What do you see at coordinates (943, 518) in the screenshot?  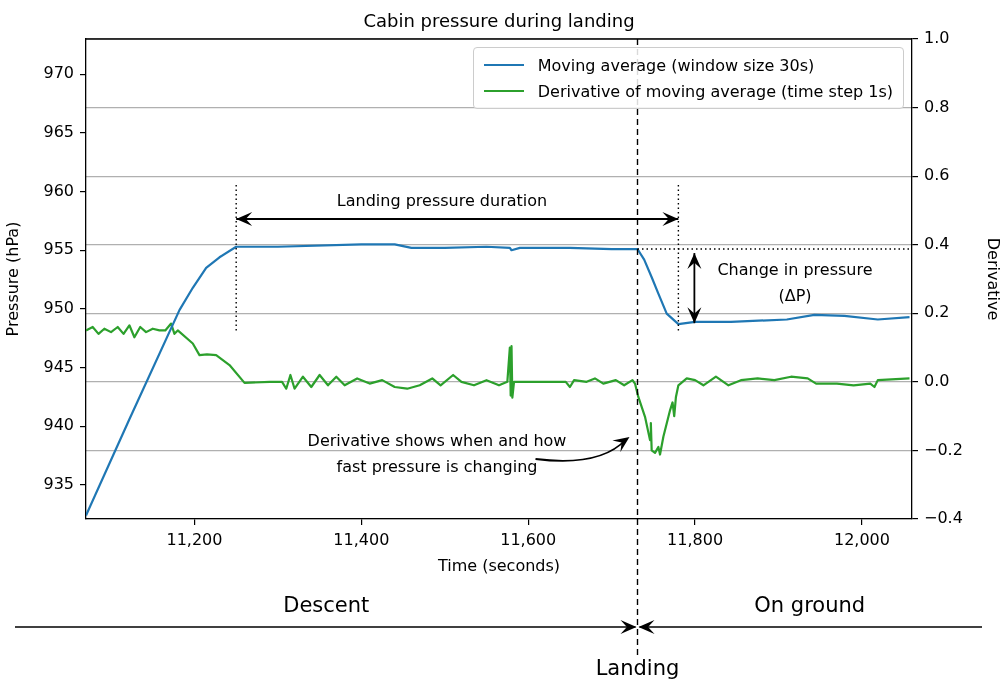 I see `y2-tick-label: −0.4` at bounding box center [943, 518].